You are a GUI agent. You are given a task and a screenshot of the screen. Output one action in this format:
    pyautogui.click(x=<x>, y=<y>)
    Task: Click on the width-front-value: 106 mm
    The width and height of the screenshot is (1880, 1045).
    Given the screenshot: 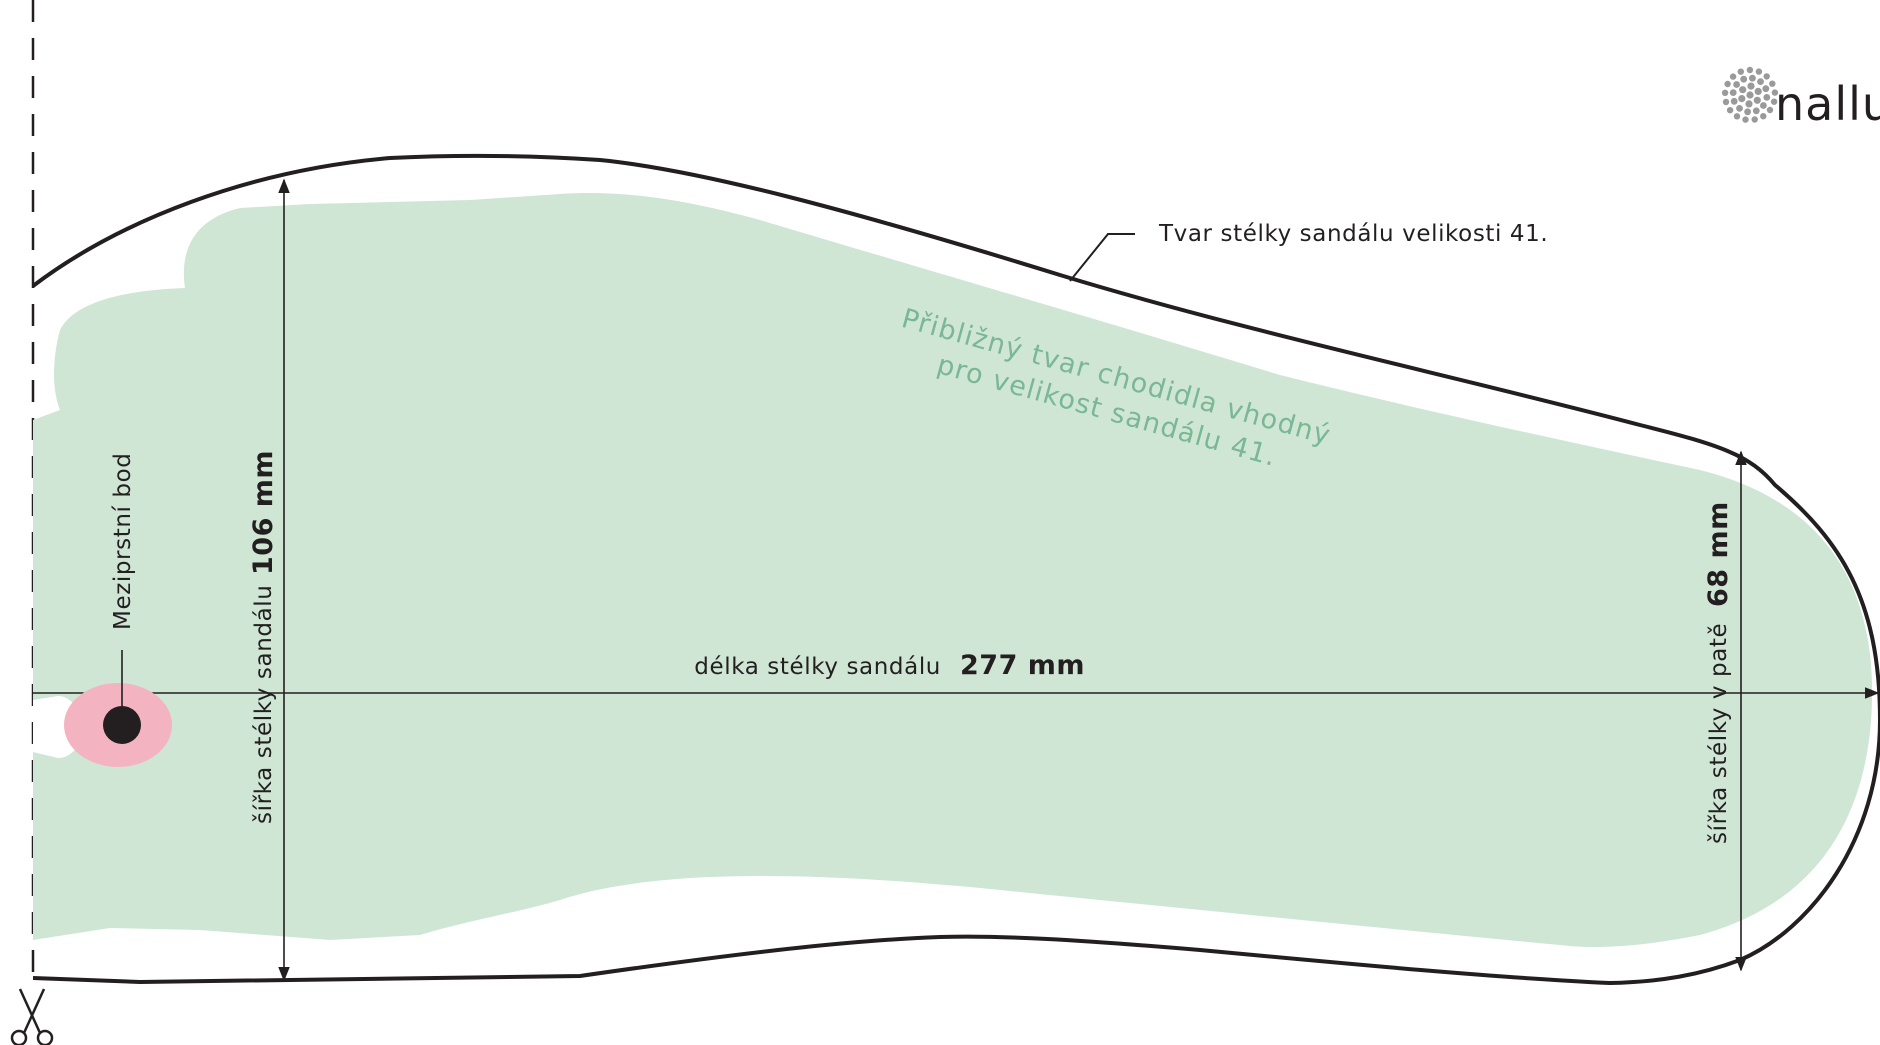 What is the action you would take?
    pyautogui.click(x=263, y=512)
    